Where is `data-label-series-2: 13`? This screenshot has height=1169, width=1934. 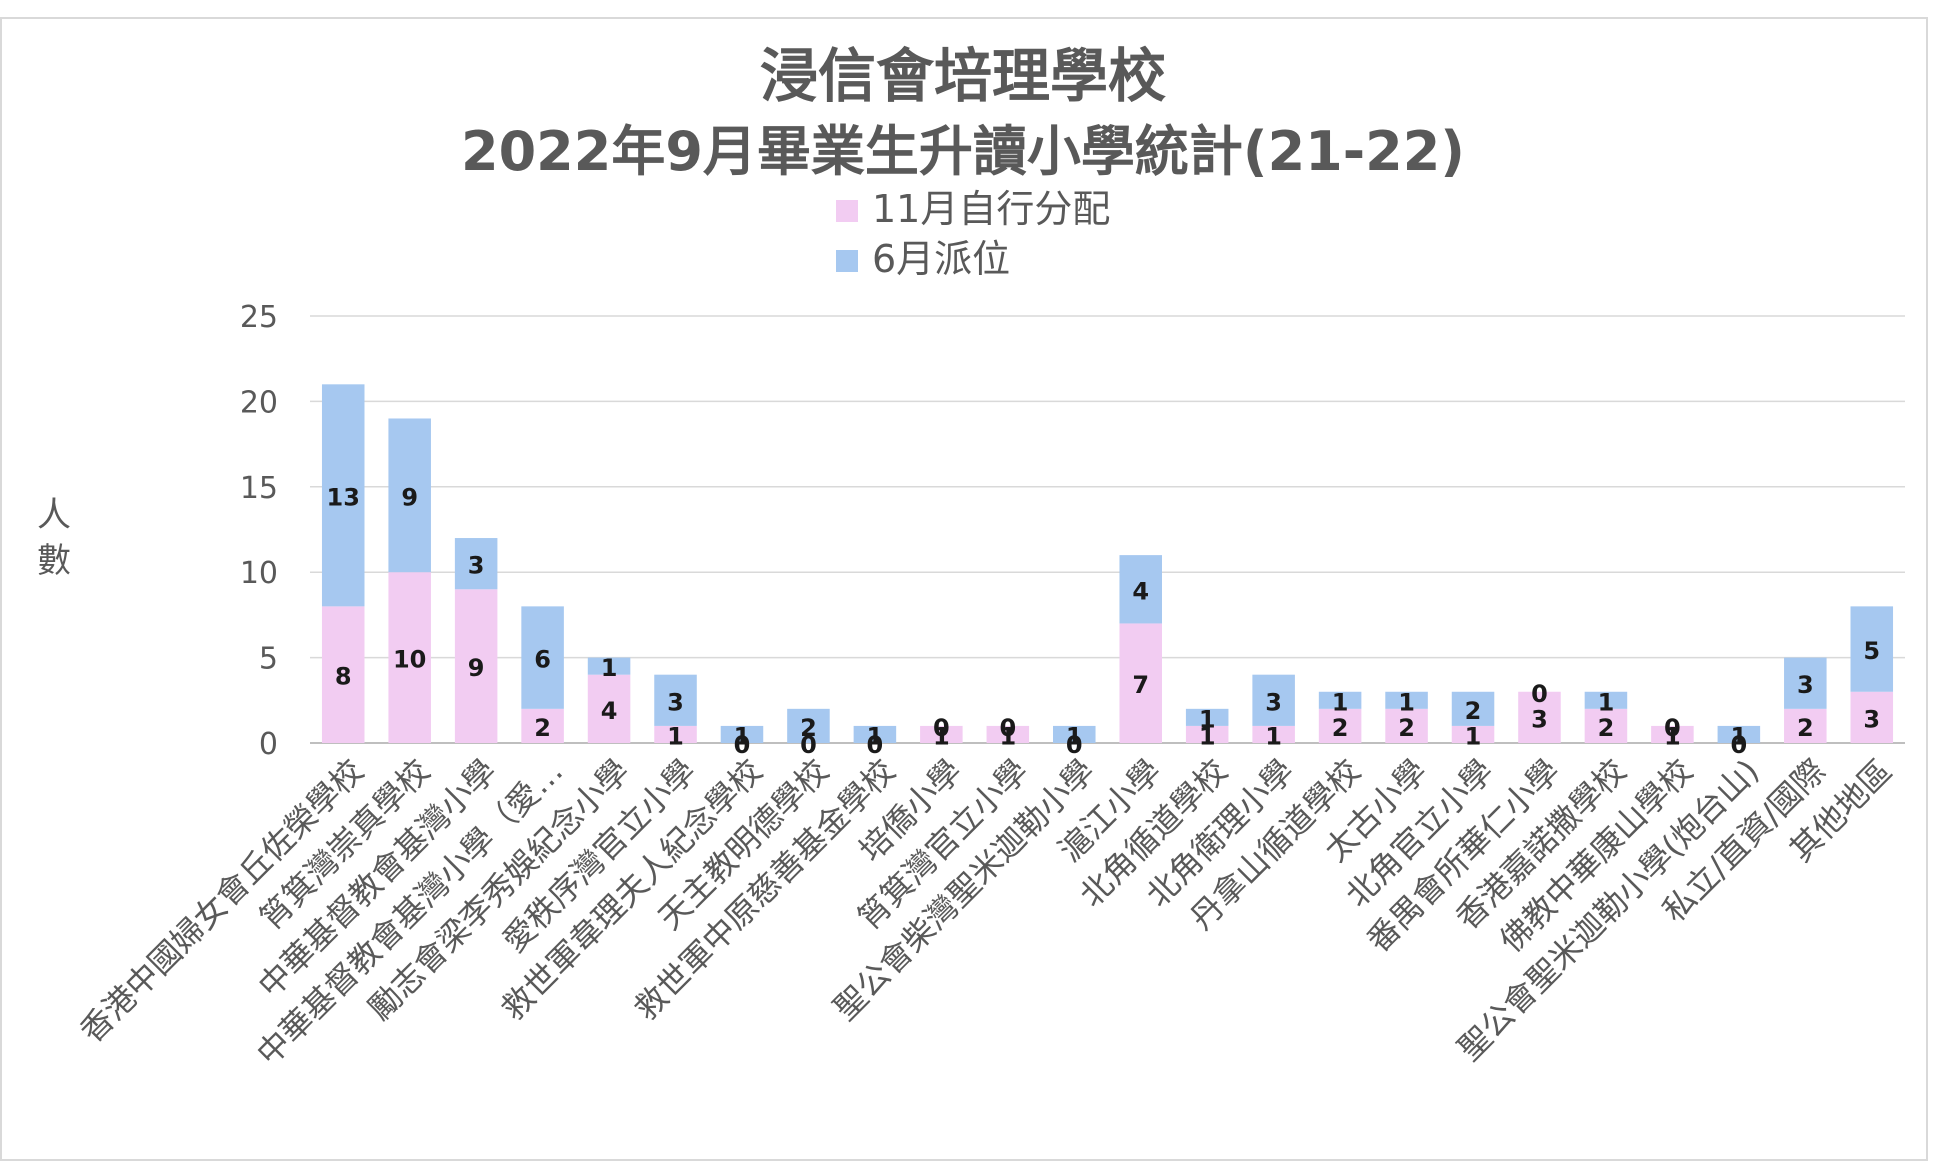
data-label-series-2: 13 is located at coordinates (343, 497).